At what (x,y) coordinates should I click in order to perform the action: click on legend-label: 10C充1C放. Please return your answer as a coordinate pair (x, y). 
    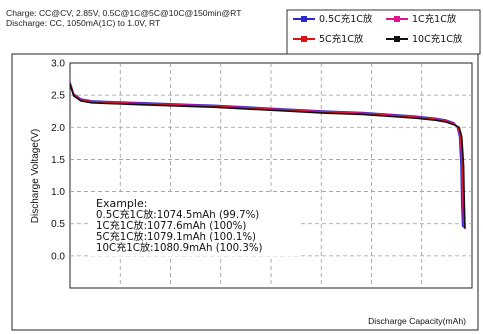
    Looking at the image, I should click on (437, 39).